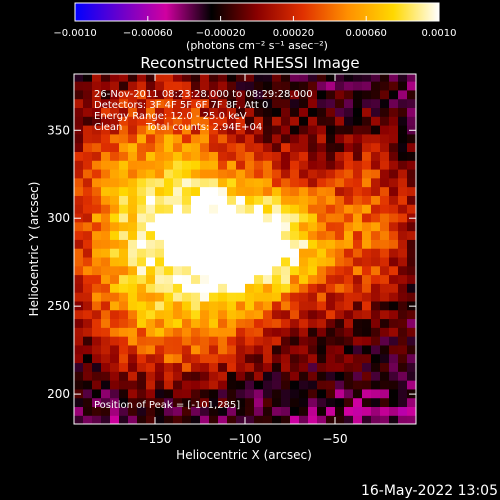  I want to click on colorbar-tick-label: −0.00060, so click(148, 33).